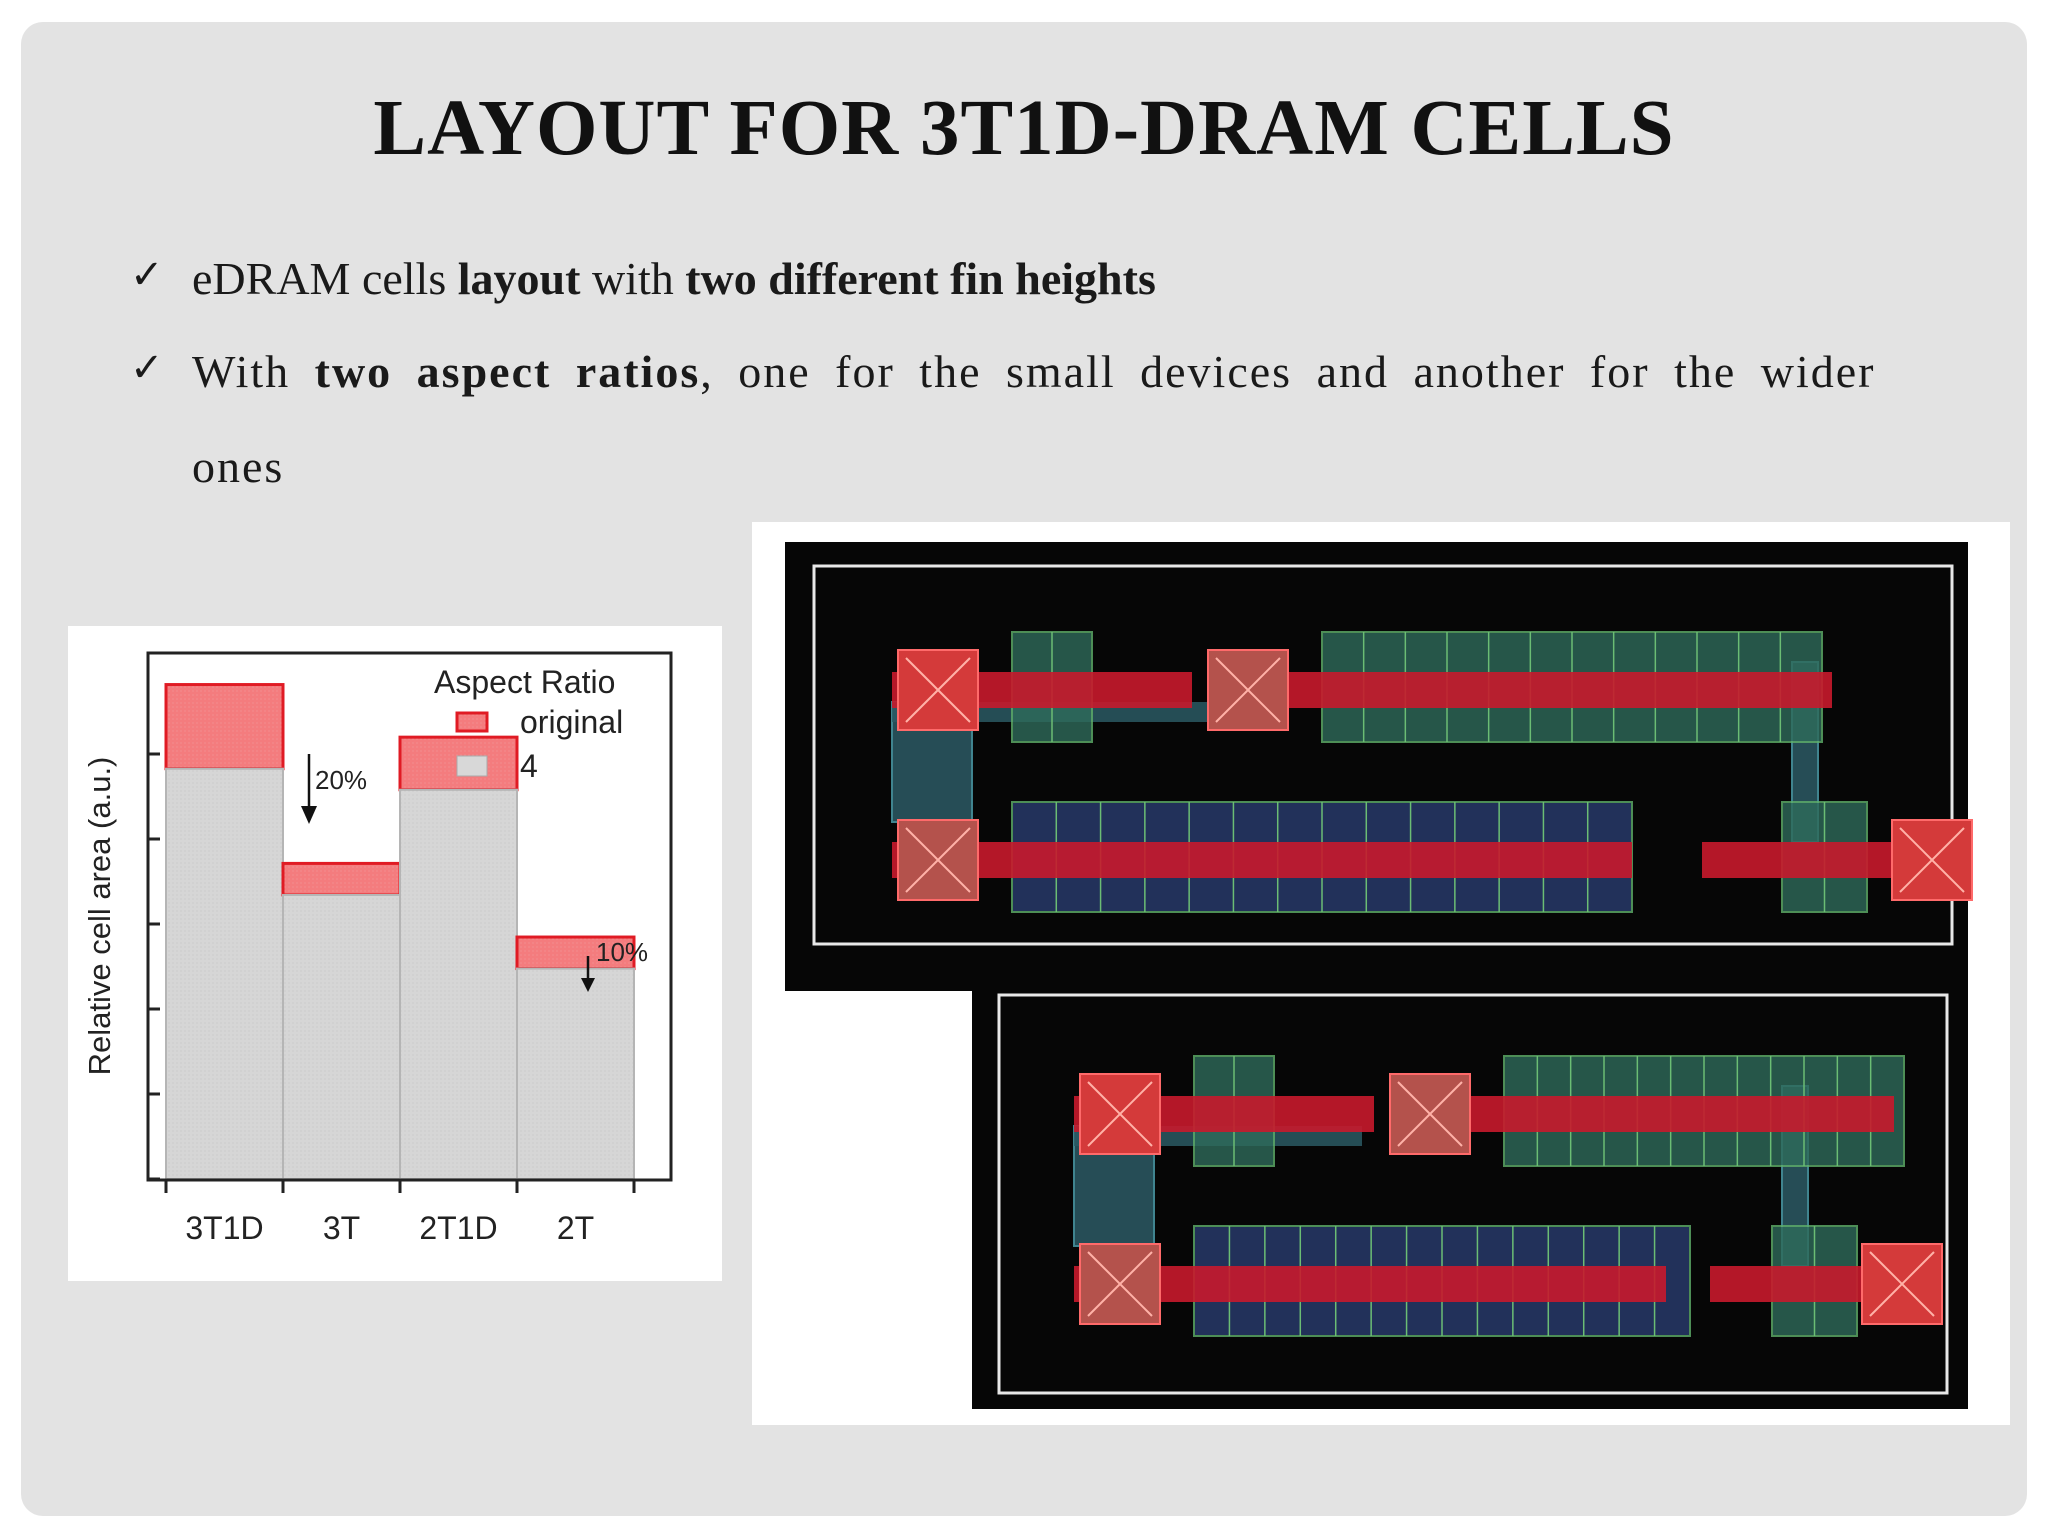 This screenshot has width=2048, height=1536. Describe the element at coordinates (472, 722) in the screenshot. I see `legend-swatch-original` at that location.